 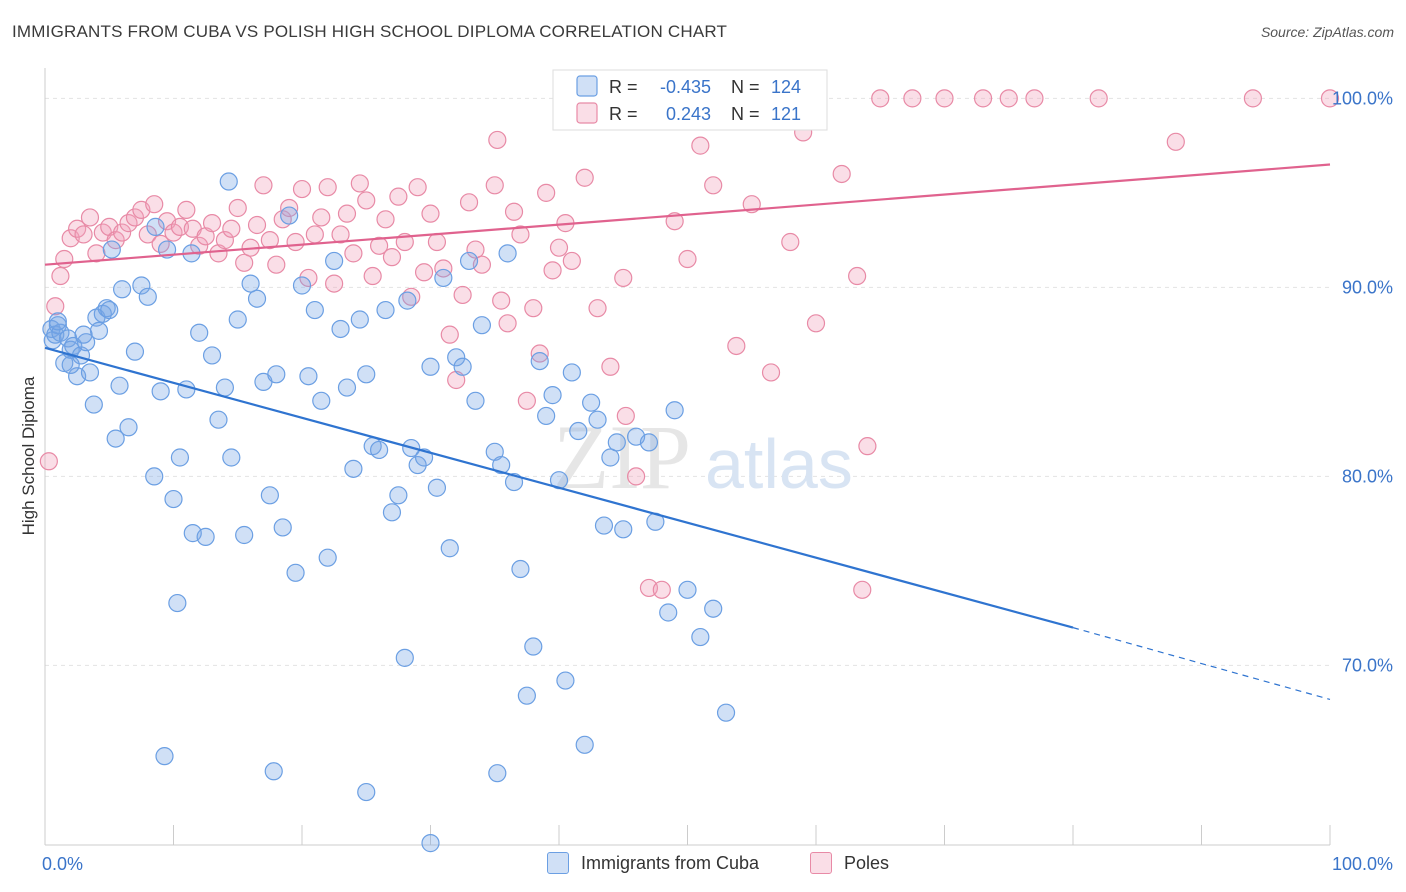 What do you see at coordinates (745, 114) in the screenshot?
I see `stats-pink-n-label: N =` at bounding box center [745, 114].